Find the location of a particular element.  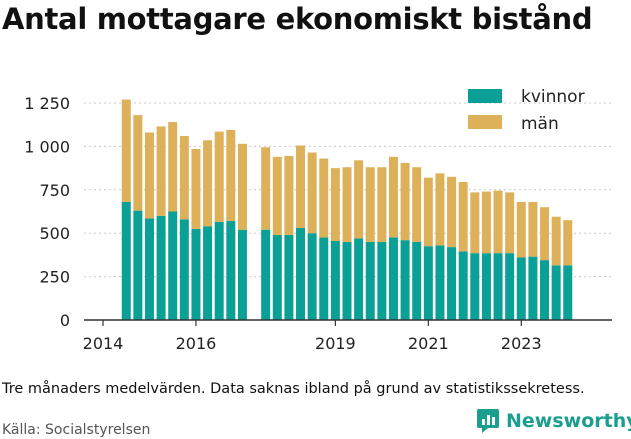

legend-swatch-kvinnor is located at coordinates (485, 96).